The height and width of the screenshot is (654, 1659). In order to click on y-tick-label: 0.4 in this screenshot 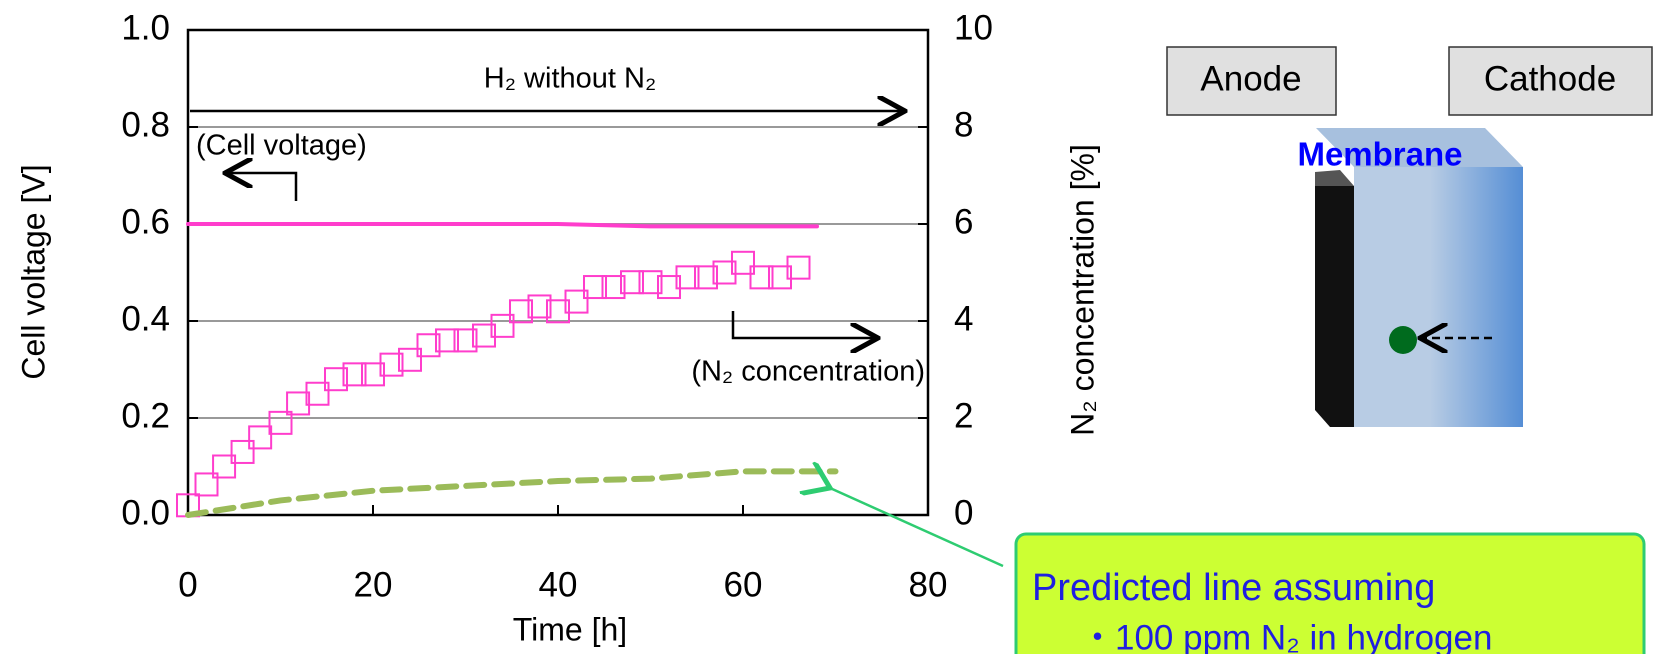, I will do `click(145, 318)`.